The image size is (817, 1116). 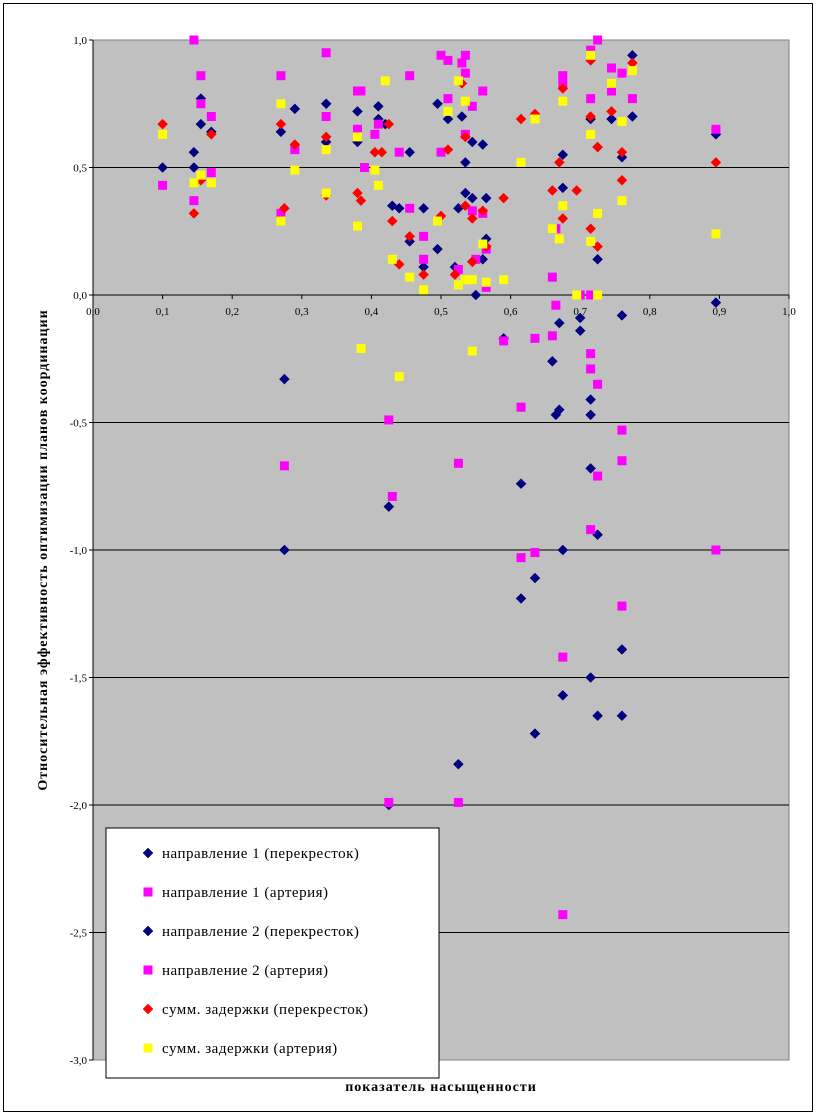 I want to click on y-tick-label: 0,5, so click(x=80, y=169).